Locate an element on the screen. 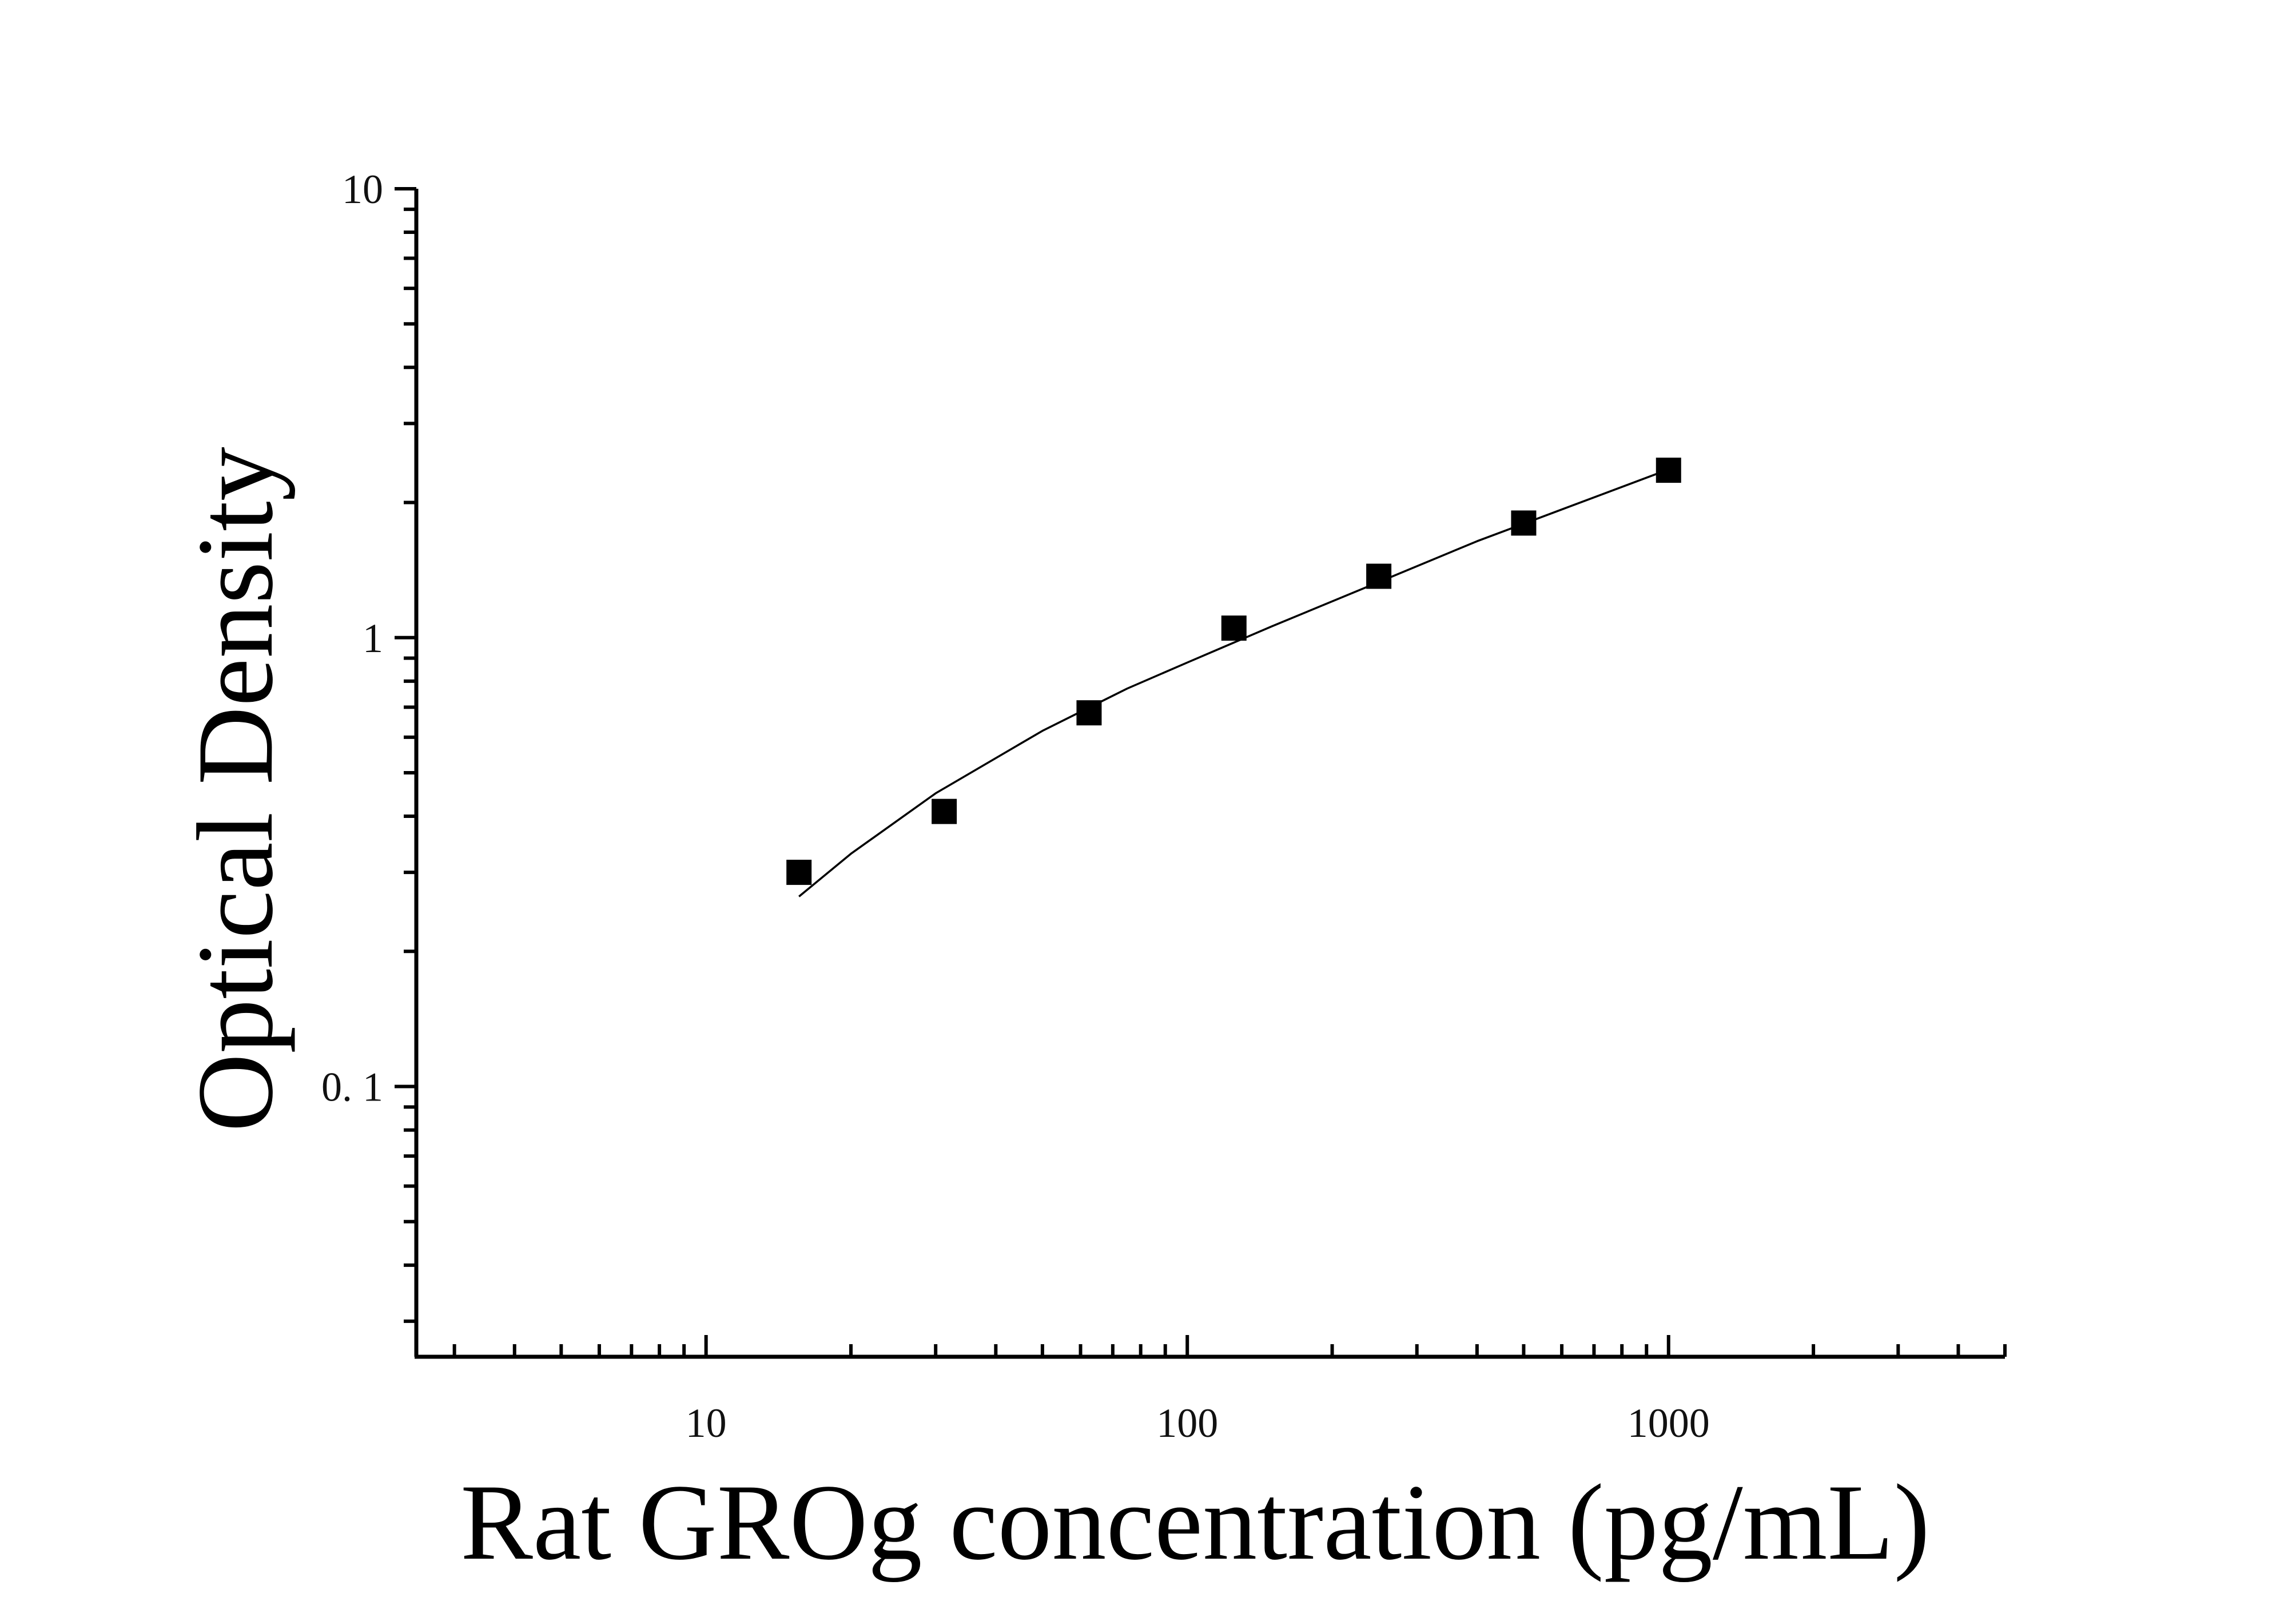 This screenshot has height=1605, width=2296. fit-curve is located at coordinates (1233, 682).